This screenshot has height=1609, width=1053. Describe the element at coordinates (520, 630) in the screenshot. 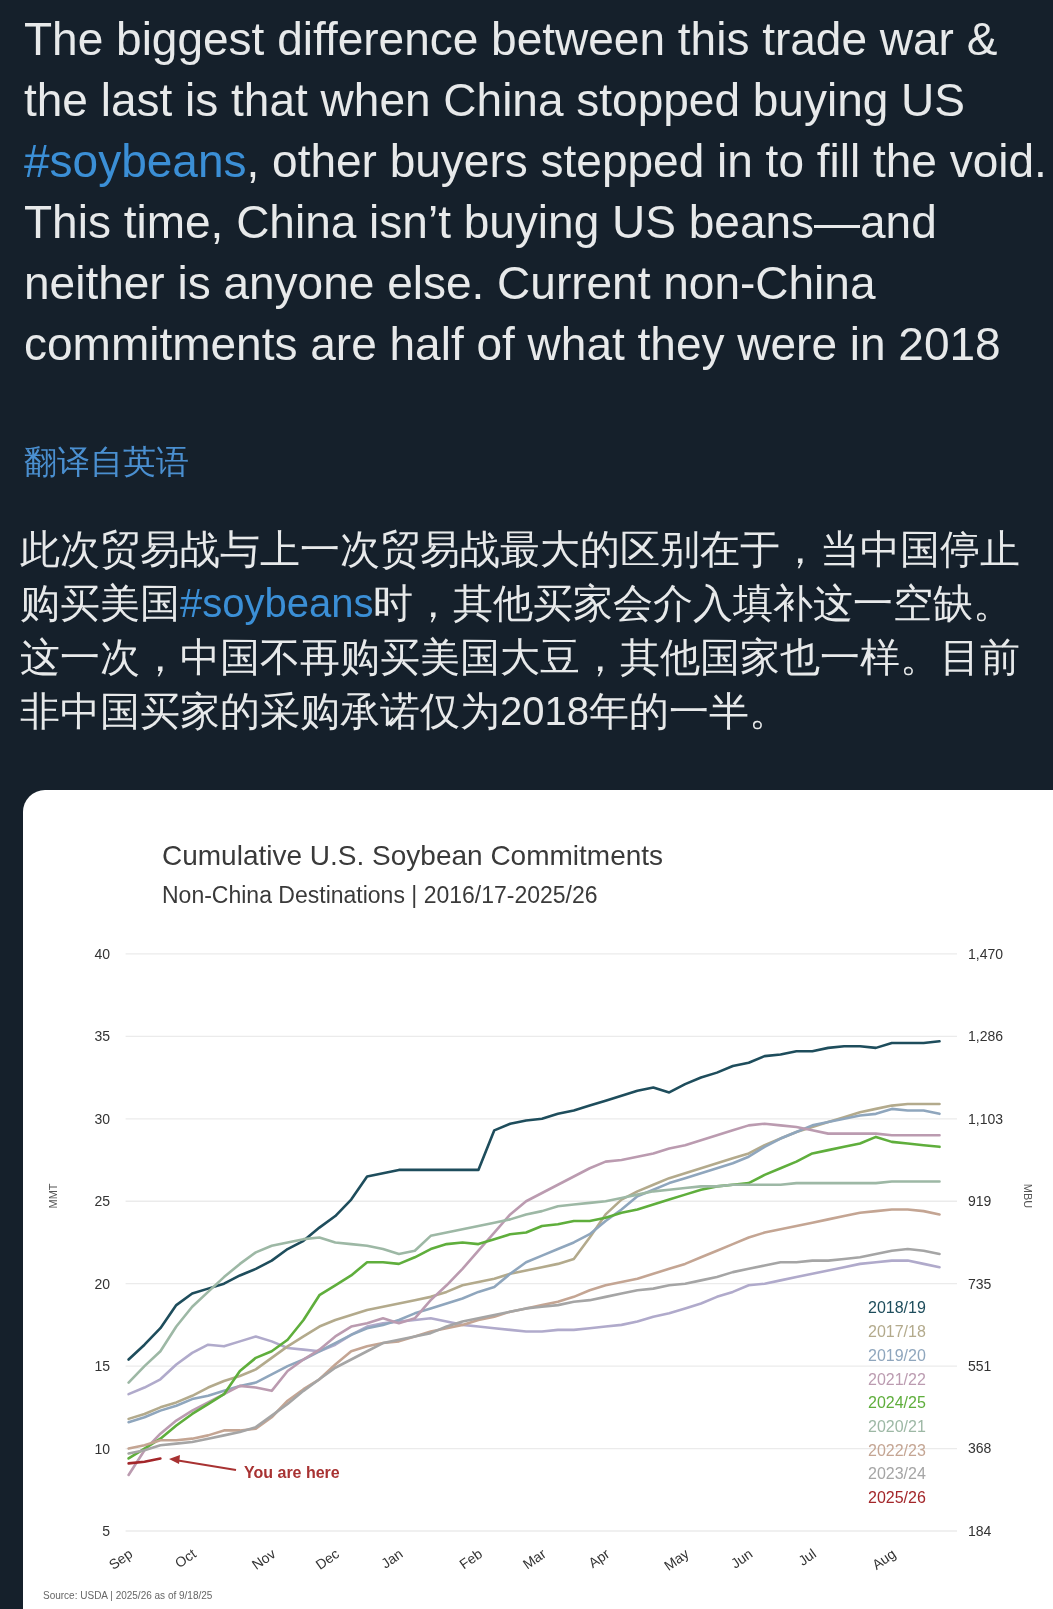

I see `text: 此次贸易战与上一次贸易战最大的区别在于，当中国停止购买美国#soybeans时，其他买家会介入填补这一空缺。这一次，中国不再购买美国大豆，其他国家也一样。目前非中国买家的采购承诺仅为2018年的一半。` at that location.